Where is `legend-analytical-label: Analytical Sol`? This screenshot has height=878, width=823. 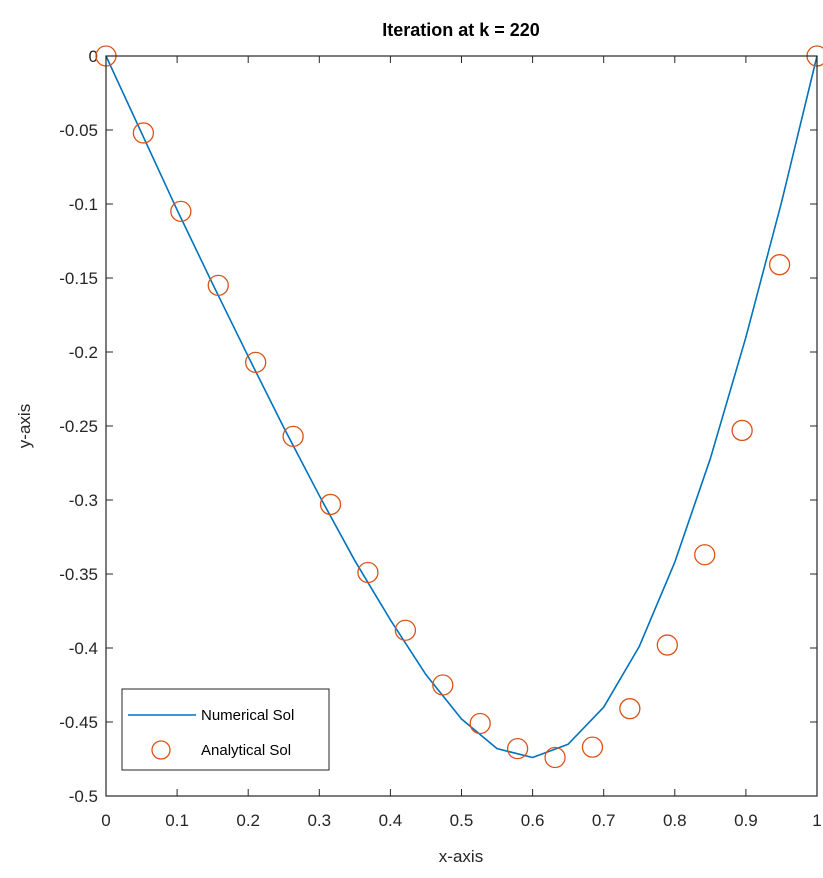
legend-analytical-label: Analytical Sol is located at coordinates (246, 750).